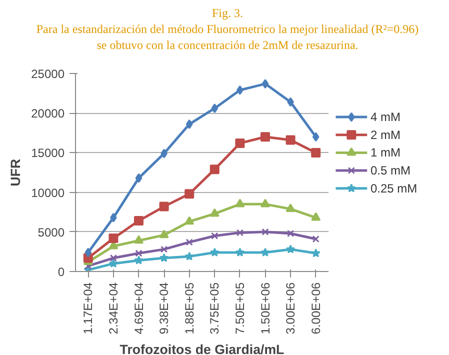 This screenshot has height=355, width=449. I want to click on x-tick-label: 7.50E+05, so click(239, 308).